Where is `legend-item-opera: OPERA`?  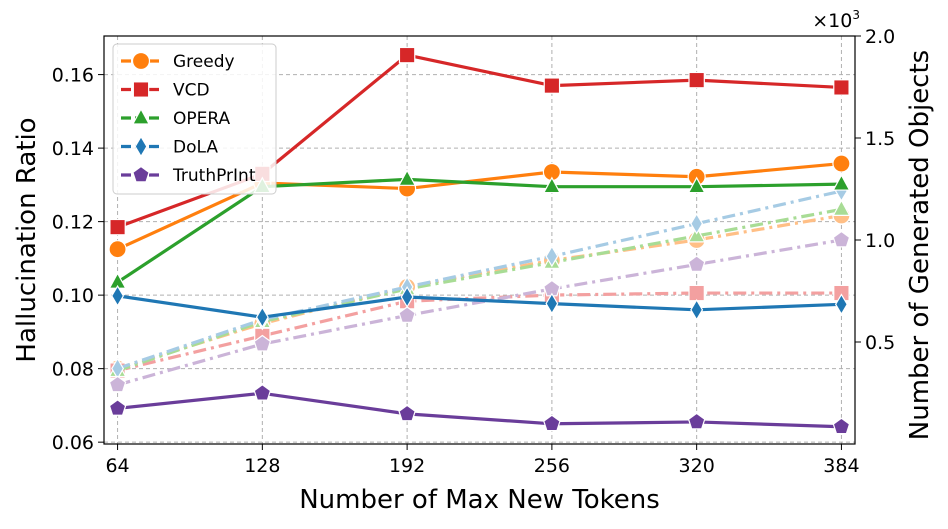
legend-item-opera: OPERA is located at coordinates (175, 118).